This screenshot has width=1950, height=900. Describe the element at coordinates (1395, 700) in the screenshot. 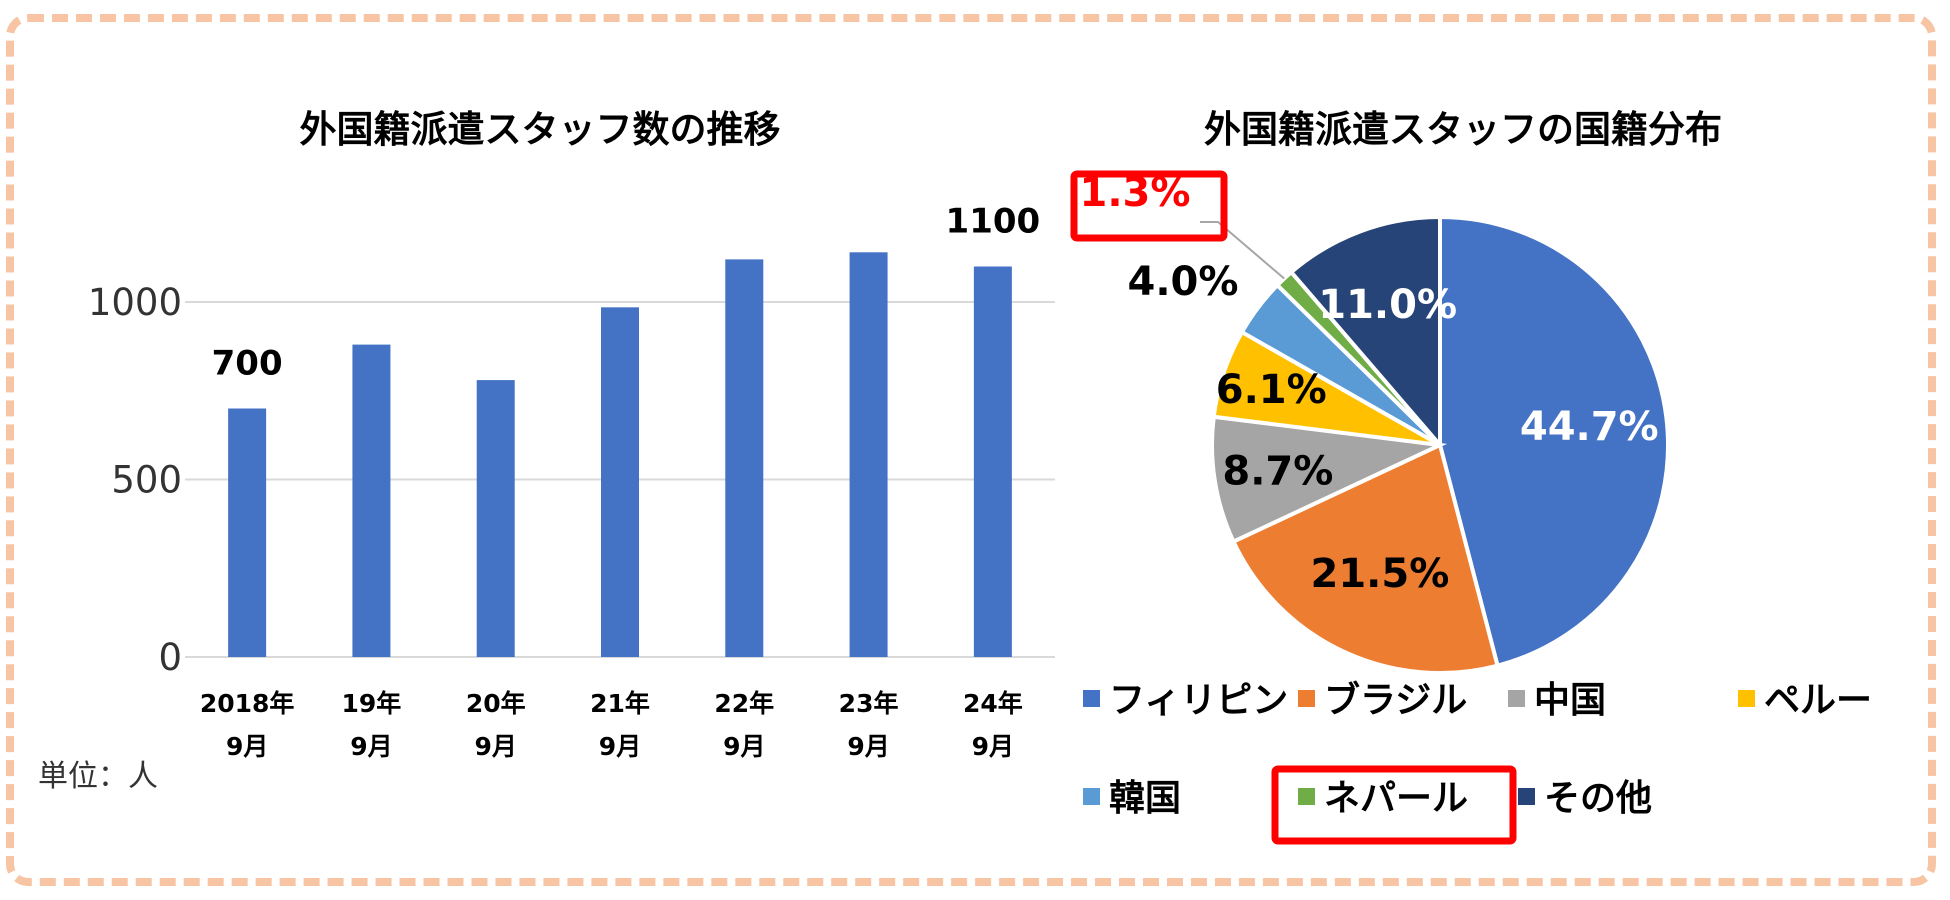

I see `legend-label: ブラジル` at that location.